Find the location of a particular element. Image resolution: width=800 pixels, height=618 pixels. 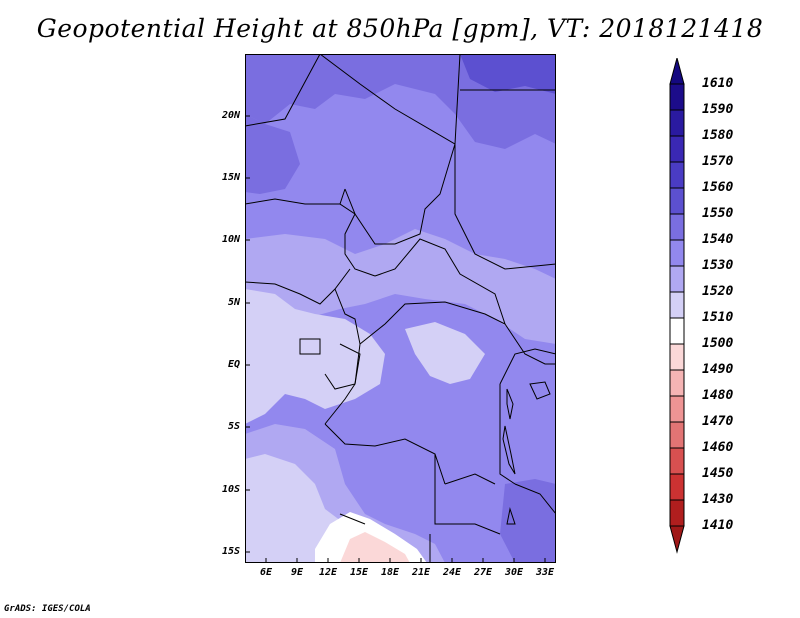

fill-1560-ne is located at coordinates (508, 74).